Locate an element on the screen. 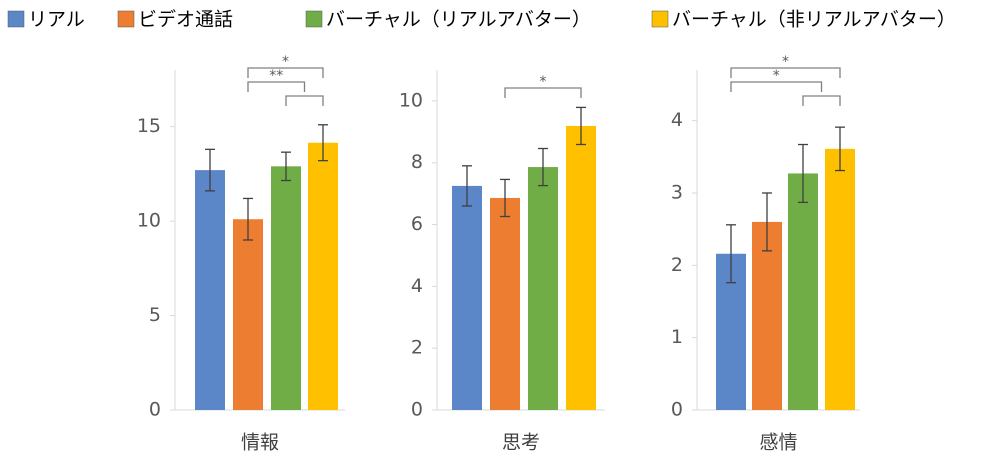  y-tick-label: 5 is located at coordinates (155, 315).